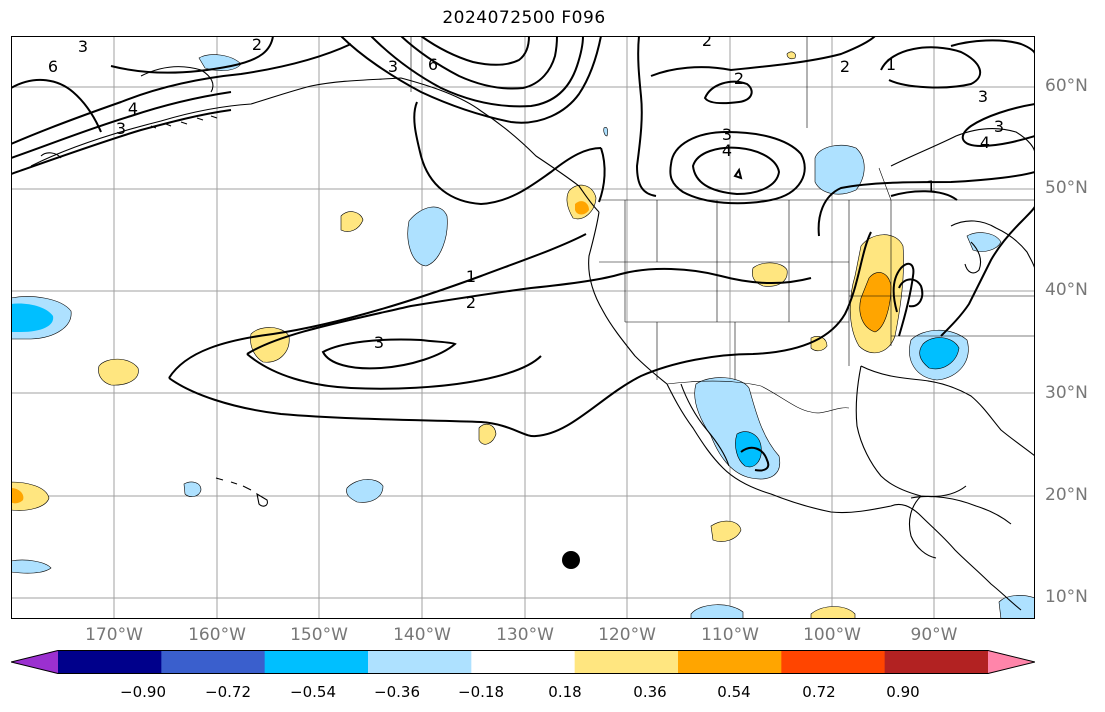 The height and width of the screenshot is (712, 1105). Describe the element at coordinates (1066, 393) in the screenshot. I see `lat-label: 30°N` at that location.